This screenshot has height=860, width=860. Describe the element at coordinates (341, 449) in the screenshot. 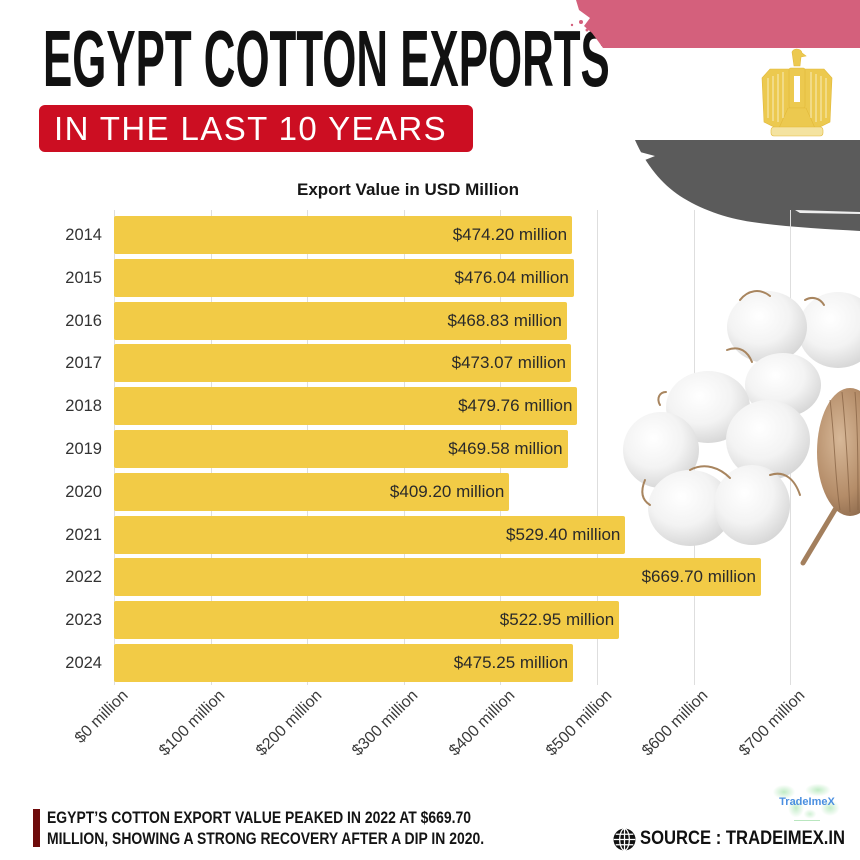

I see `bar: $469.58 million` at that location.